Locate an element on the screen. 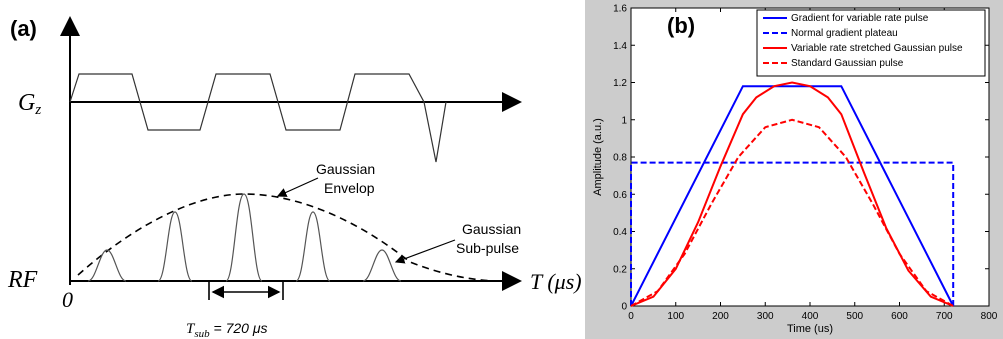 The width and height of the screenshot is (1003, 339). gaussian-subpulse-label-line2: Sub-pulse is located at coordinates (487, 248).